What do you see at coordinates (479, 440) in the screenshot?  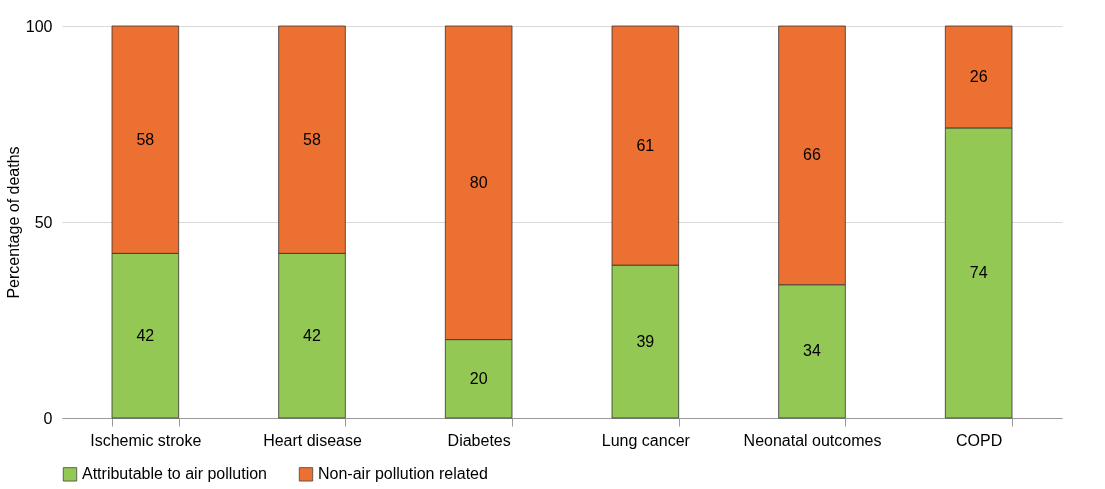 I see `x-tick-label: Diabetes` at bounding box center [479, 440].